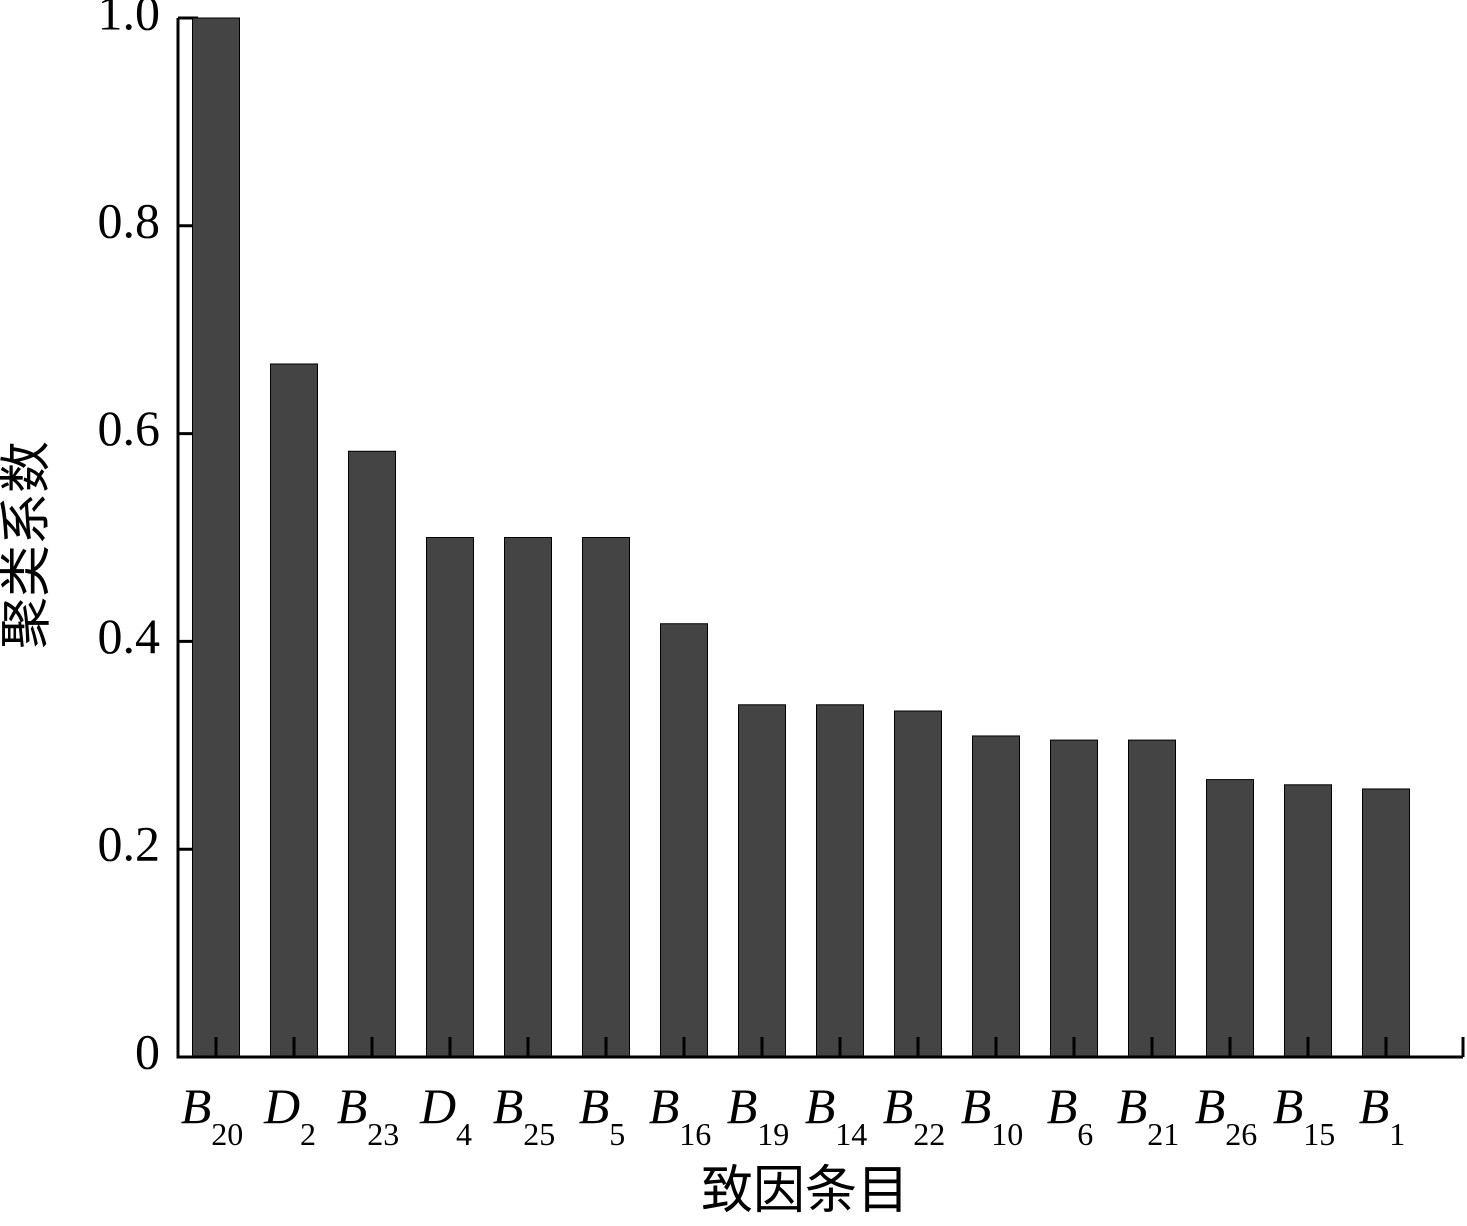 The width and height of the screenshot is (1467, 1226). I want to click on x-tick-label: B16, so click(680, 1115).